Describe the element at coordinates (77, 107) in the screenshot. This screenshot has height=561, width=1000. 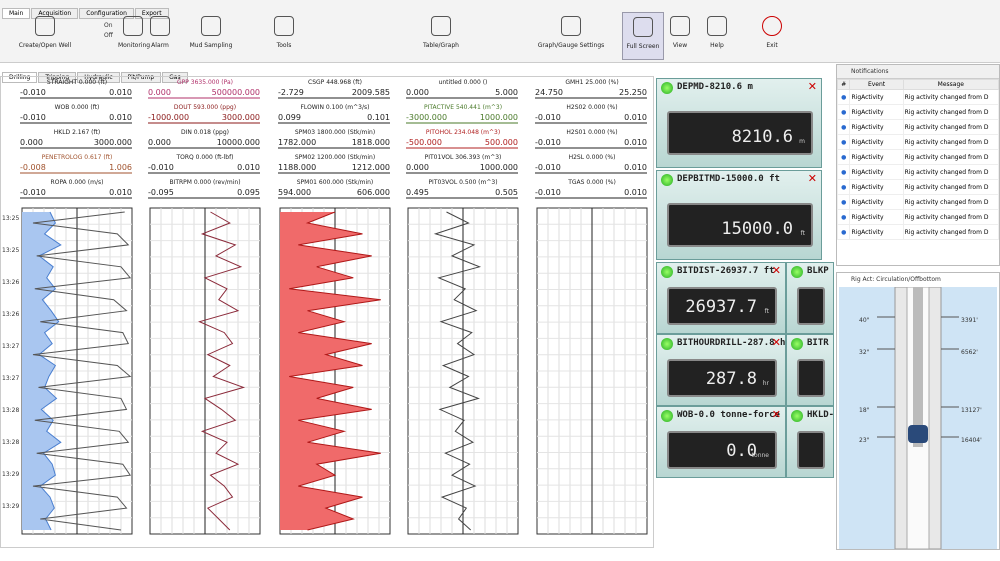
I see `curve-name: WOB 0.000 (ft)` at that location.